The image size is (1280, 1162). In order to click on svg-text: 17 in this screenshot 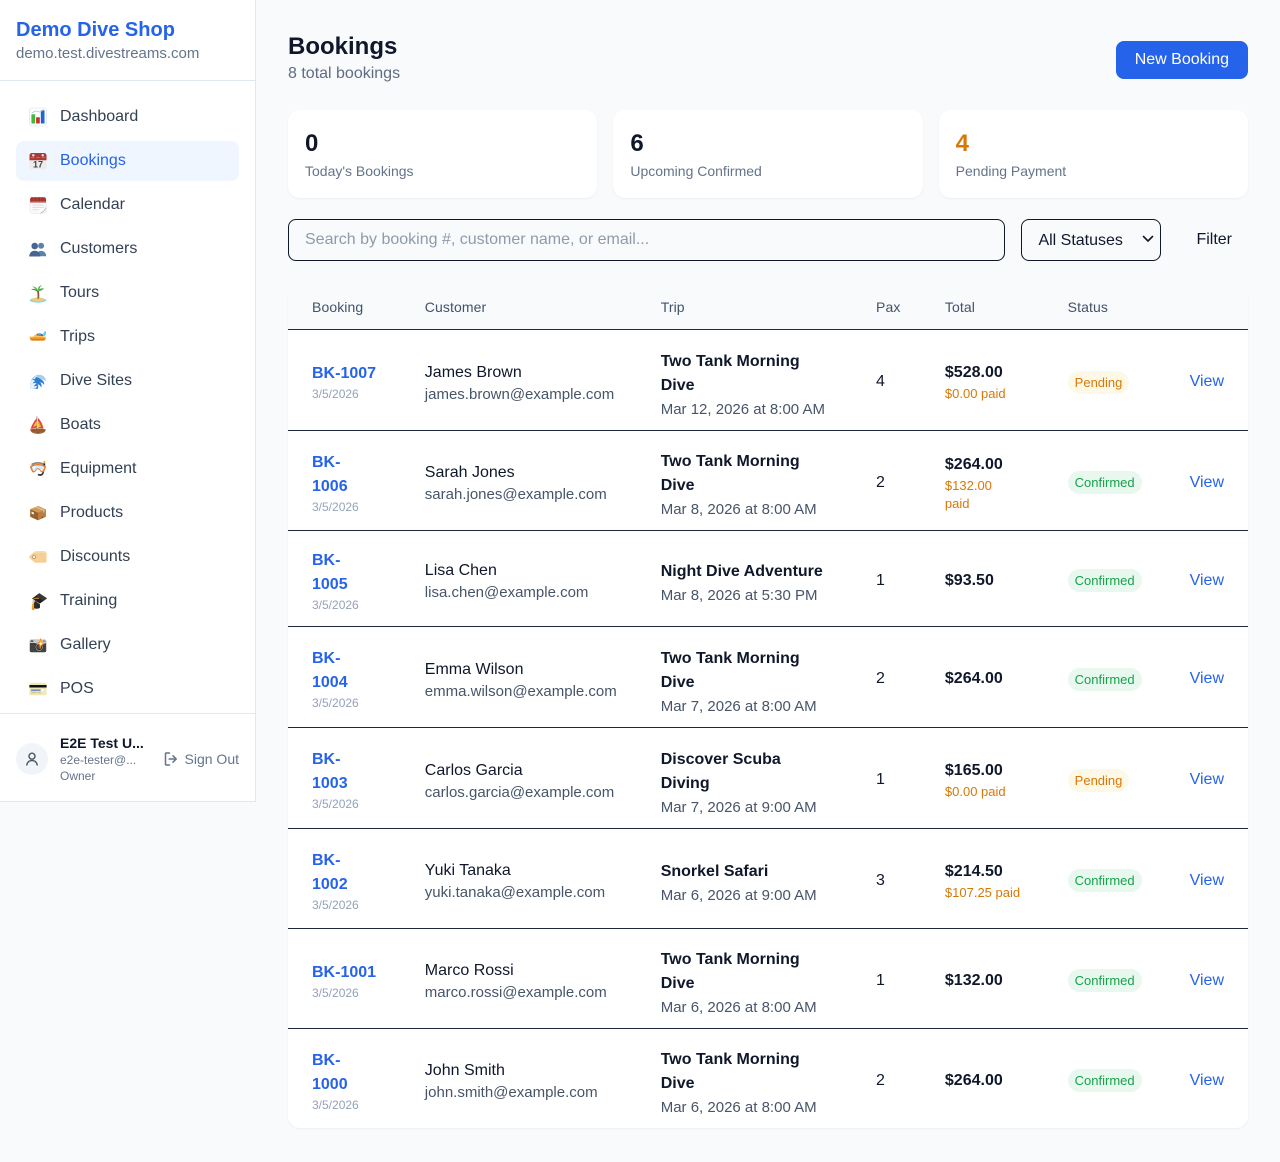, I will do `click(38, 164)`.